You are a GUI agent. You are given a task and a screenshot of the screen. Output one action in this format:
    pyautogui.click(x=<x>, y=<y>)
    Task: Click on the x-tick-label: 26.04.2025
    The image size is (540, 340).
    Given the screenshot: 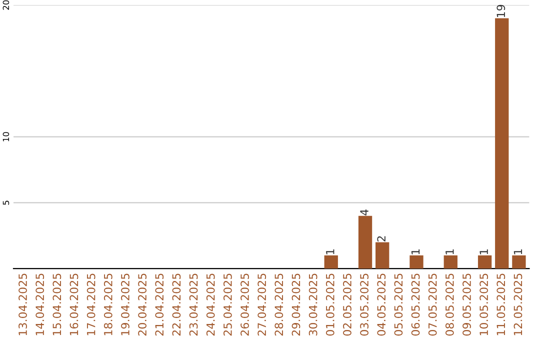 What is the action you would take?
    pyautogui.click(x=244, y=305)
    